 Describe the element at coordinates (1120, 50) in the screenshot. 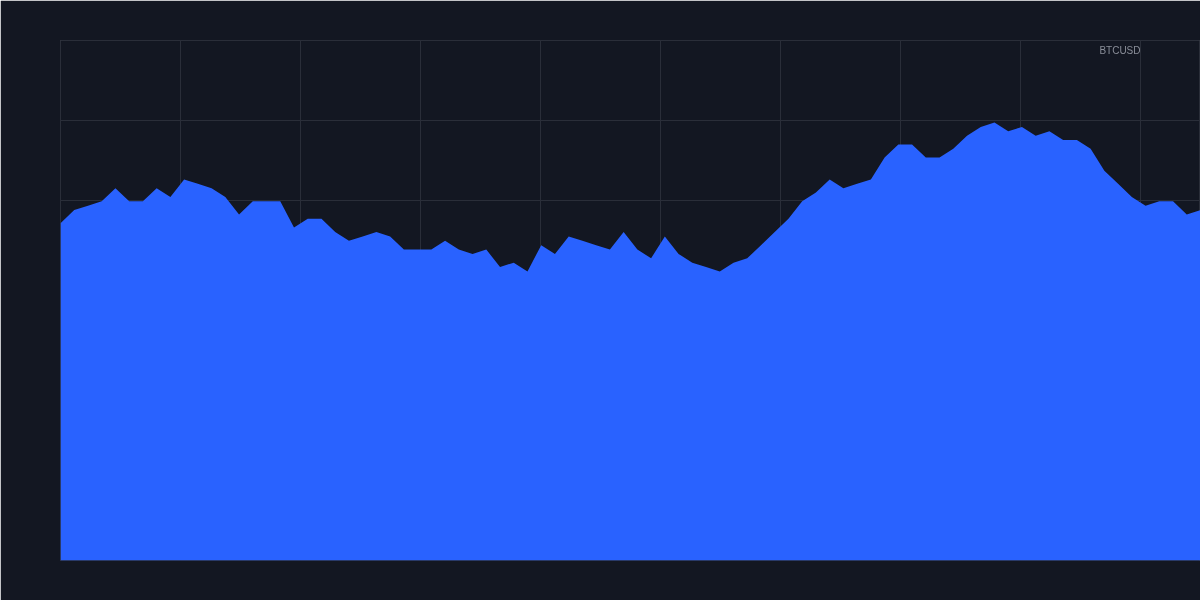

I see `text: BTCUSD` at that location.